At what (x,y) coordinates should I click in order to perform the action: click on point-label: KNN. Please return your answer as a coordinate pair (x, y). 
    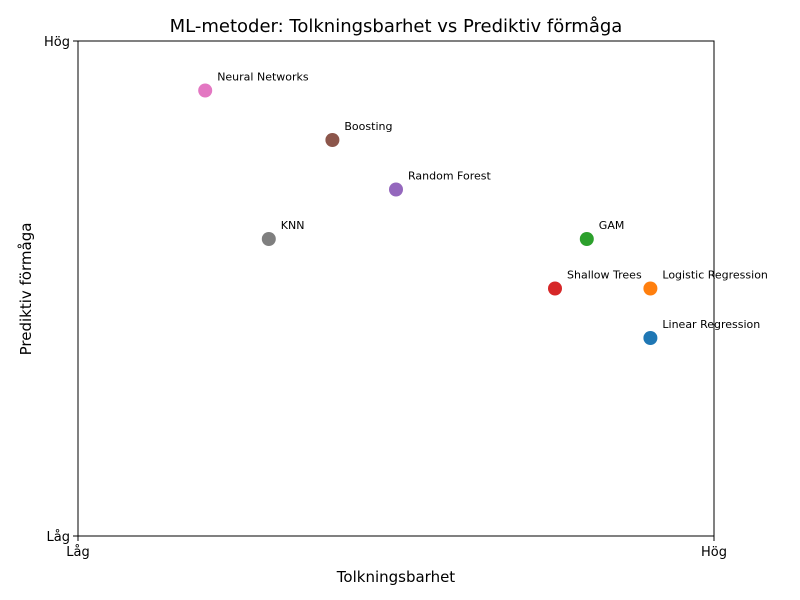
    Looking at the image, I should click on (293, 225).